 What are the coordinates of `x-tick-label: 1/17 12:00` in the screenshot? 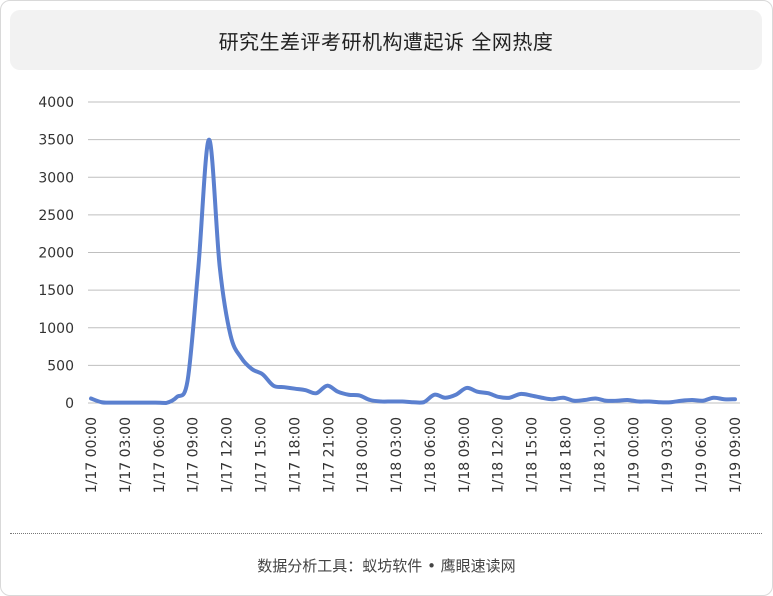 It's located at (228, 455).